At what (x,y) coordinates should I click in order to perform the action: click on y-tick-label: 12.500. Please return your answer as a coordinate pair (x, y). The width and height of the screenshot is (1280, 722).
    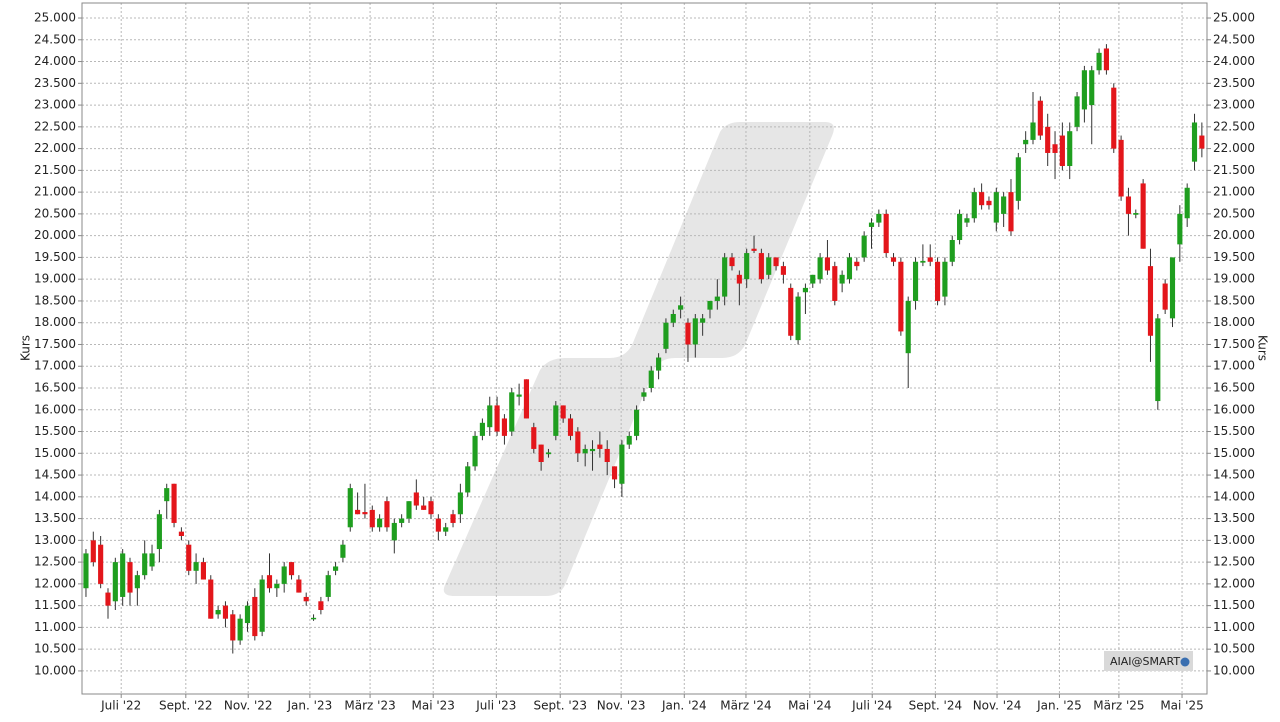
    Looking at the image, I should click on (55, 562).